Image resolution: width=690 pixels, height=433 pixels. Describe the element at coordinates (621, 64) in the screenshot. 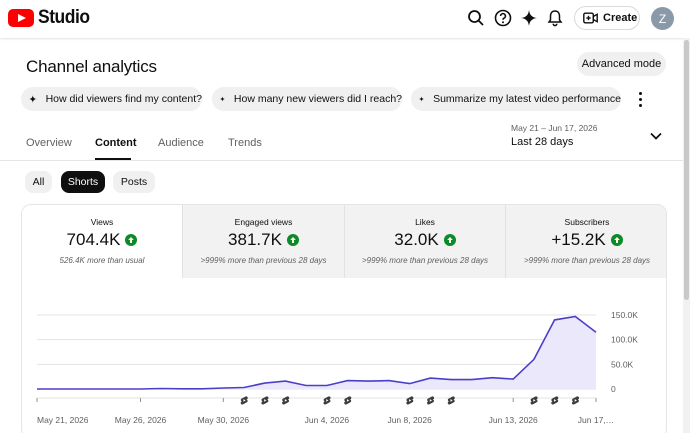

I see `advanced-mode-button: Advanced mode` at that location.